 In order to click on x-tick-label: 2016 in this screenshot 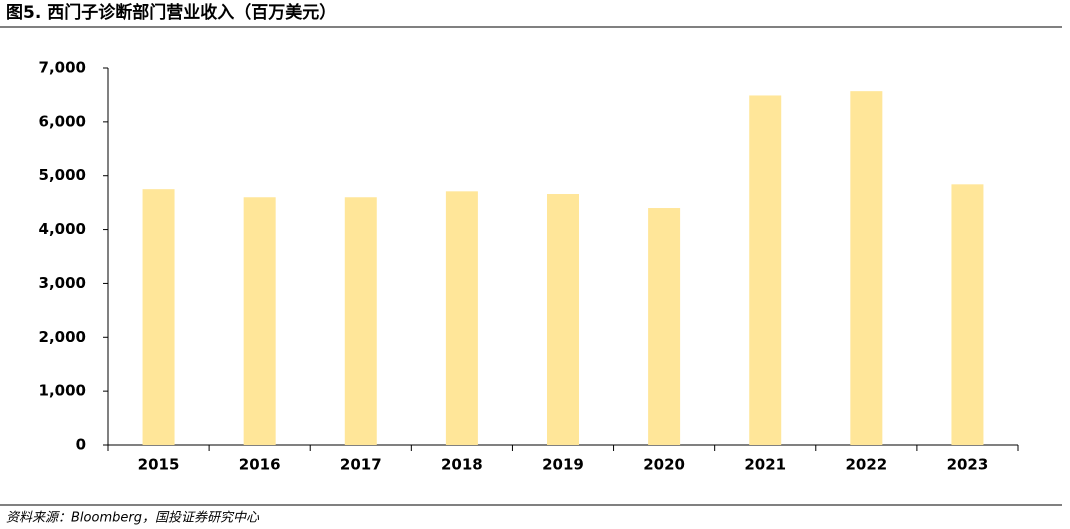, I will do `click(260, 465)`.